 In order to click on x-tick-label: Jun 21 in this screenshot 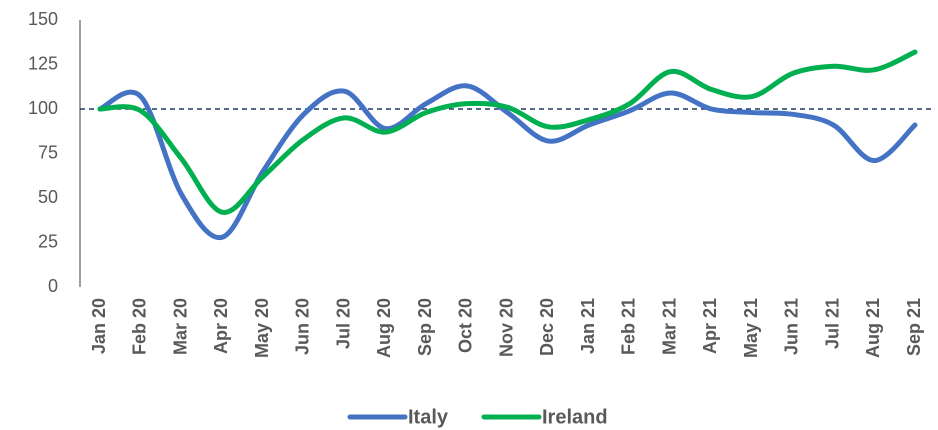, I will do `click(792, 326)`.